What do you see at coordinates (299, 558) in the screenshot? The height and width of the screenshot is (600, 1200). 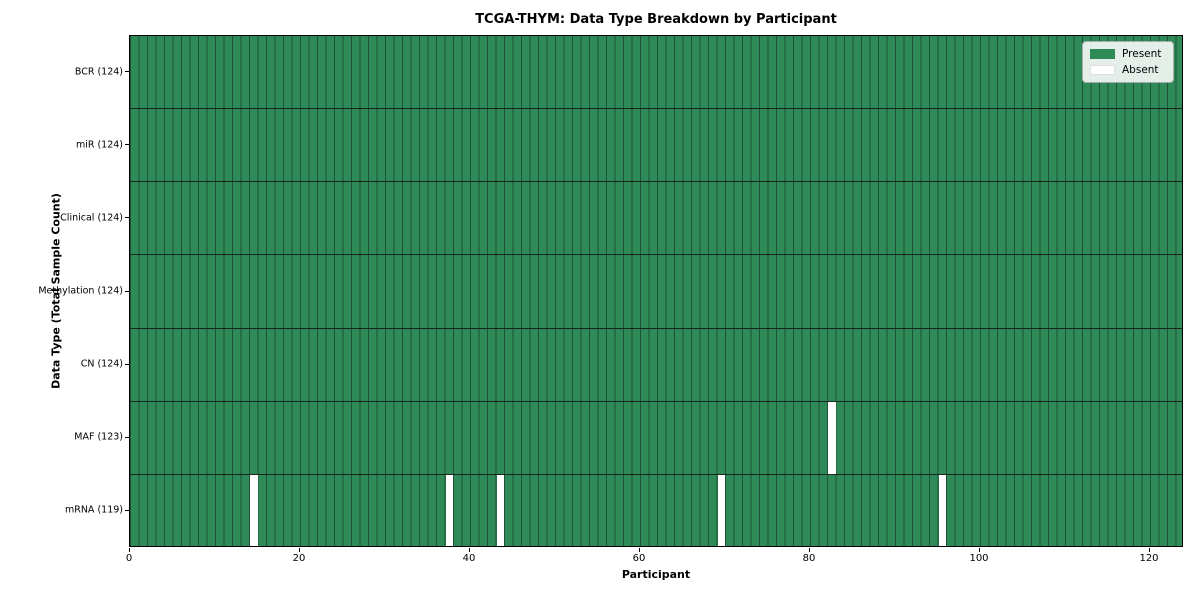 I see `x-tick-label-20: 20` at bounding box center [299, 558].